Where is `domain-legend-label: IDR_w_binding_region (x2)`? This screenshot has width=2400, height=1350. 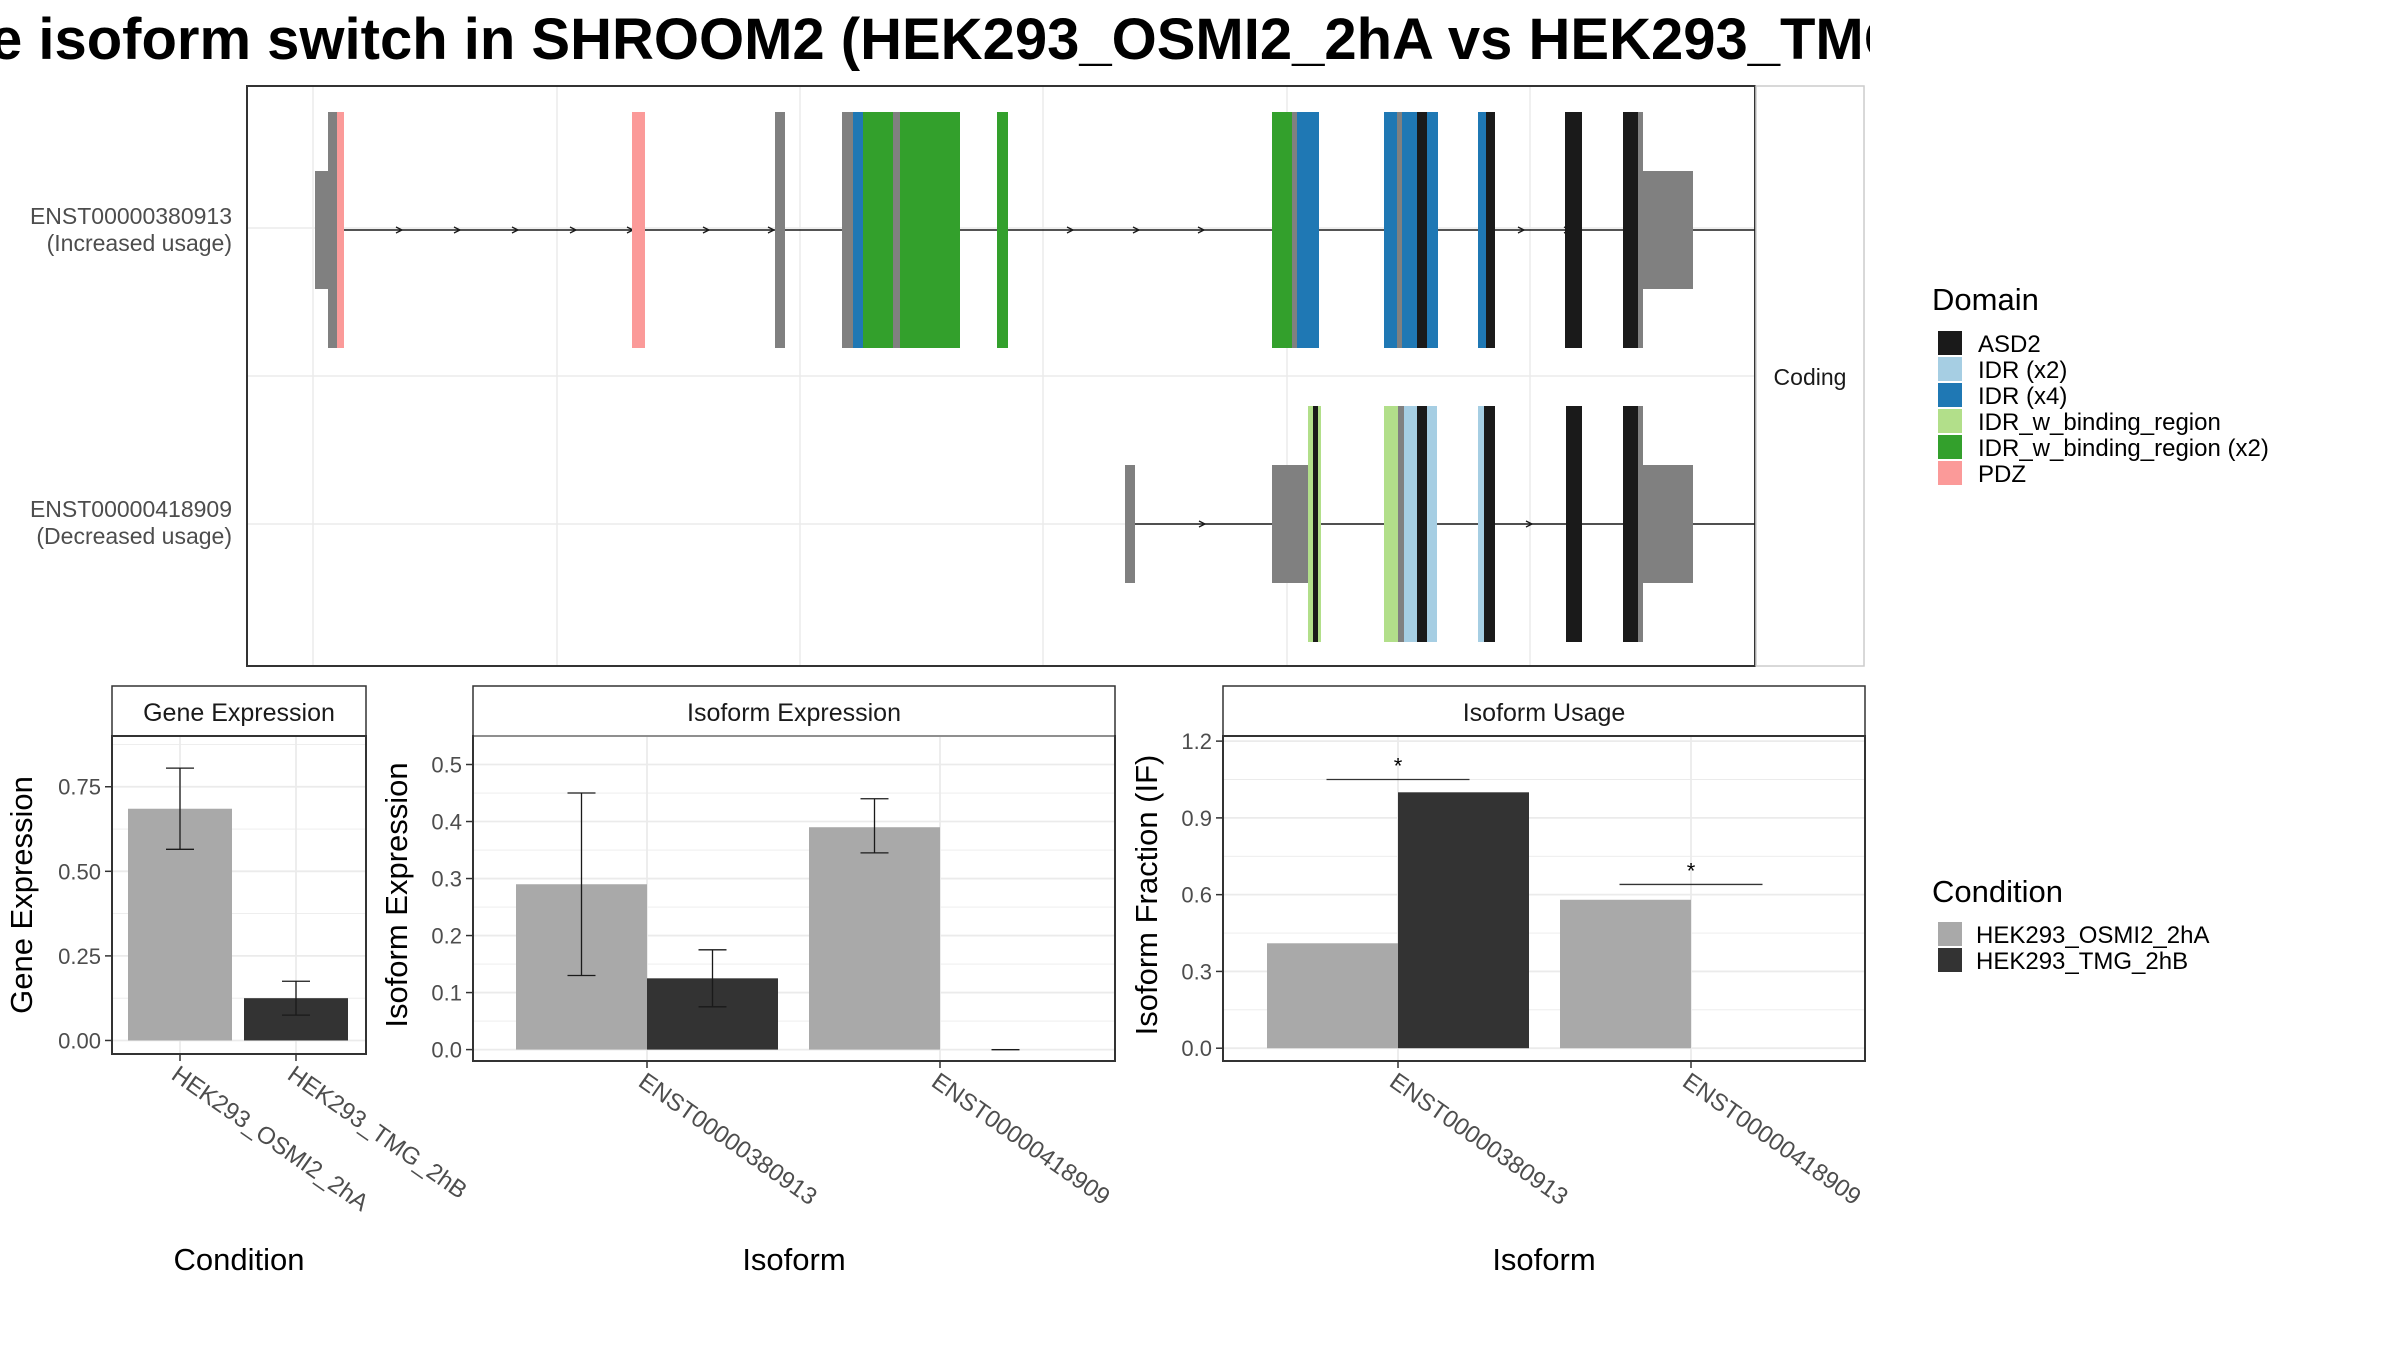
domain-legend-label: IDR_w_binding_region (x2) is located at coordinates (2123, 448).